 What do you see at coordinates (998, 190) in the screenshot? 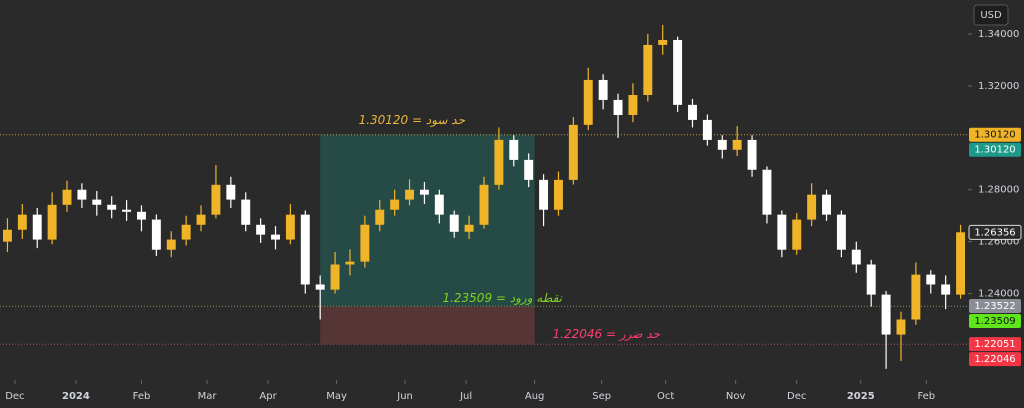
I see `y-tick-label: 1.28000` at bounding box center [998, 190].